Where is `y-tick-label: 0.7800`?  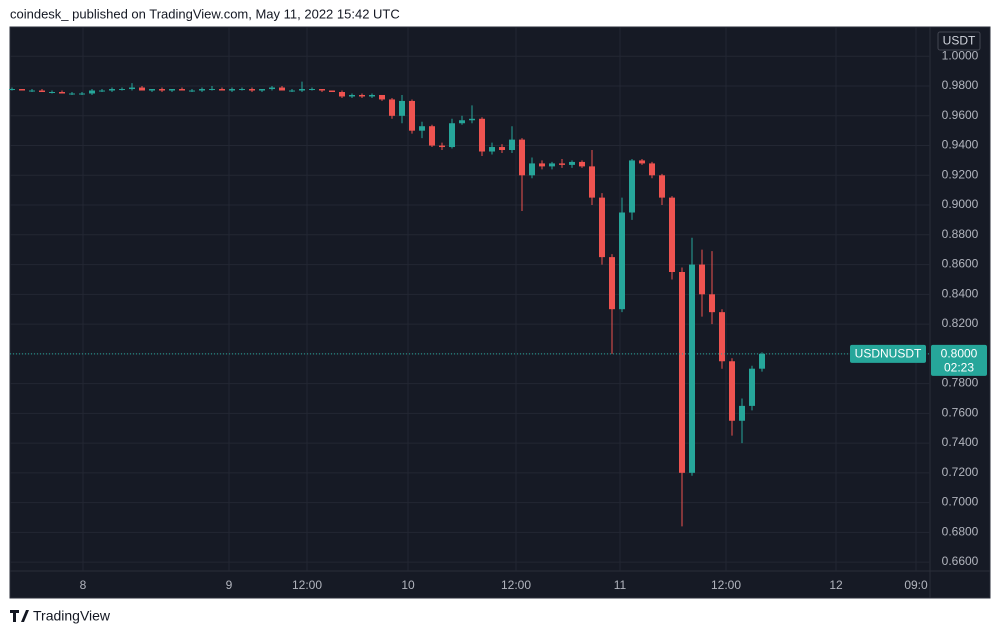
y-tick-label: 0.7800 is located at coordinates (960, 383).